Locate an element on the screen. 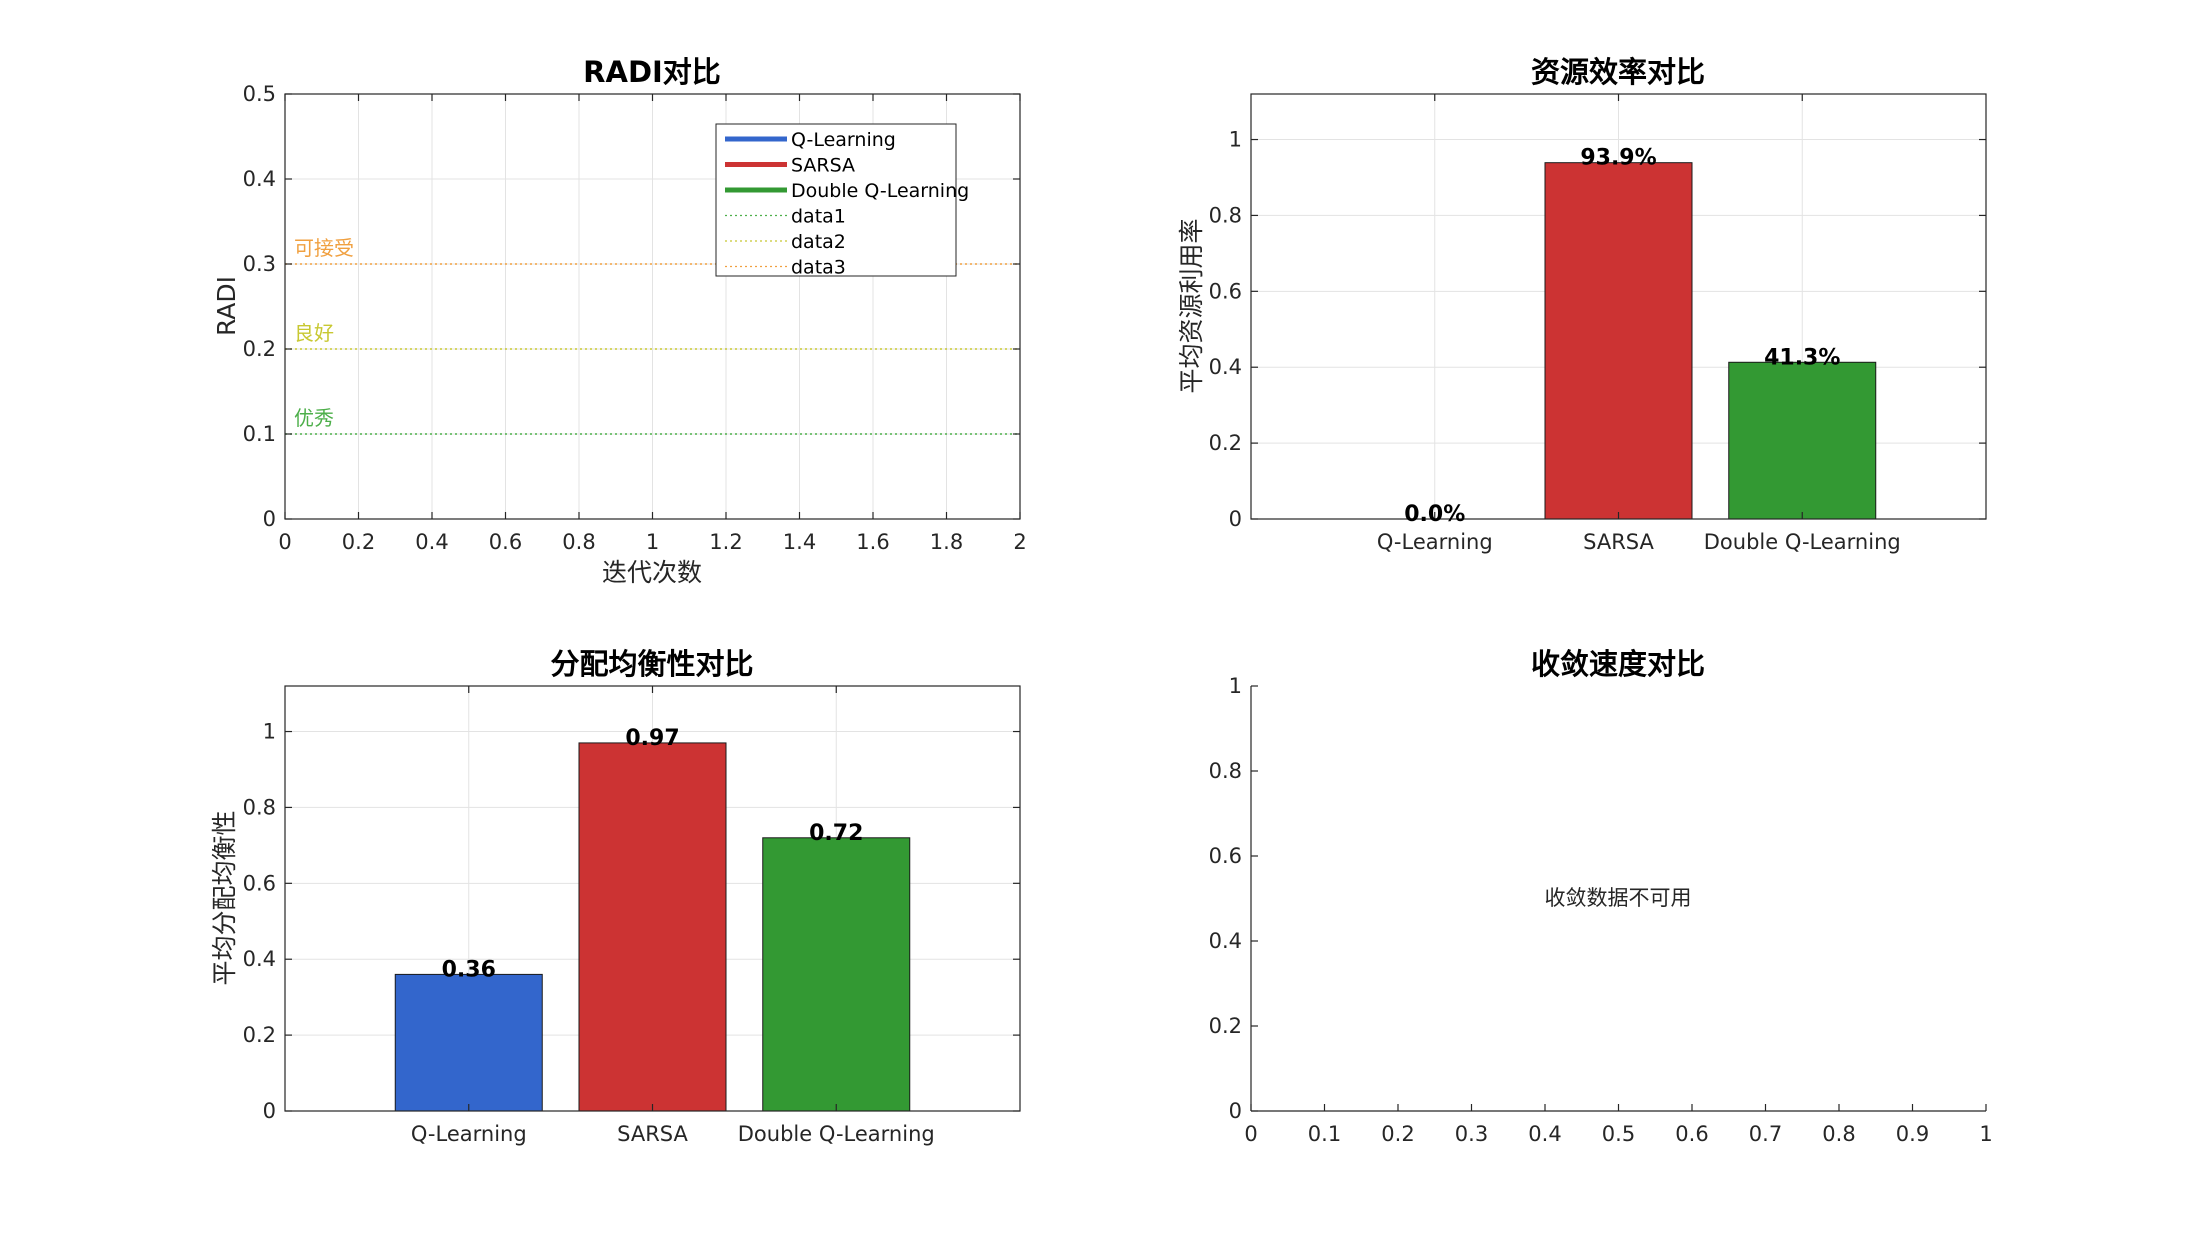  radi-chart-x-axis-label: 迭代次数 is located at coordinates (652, 572).